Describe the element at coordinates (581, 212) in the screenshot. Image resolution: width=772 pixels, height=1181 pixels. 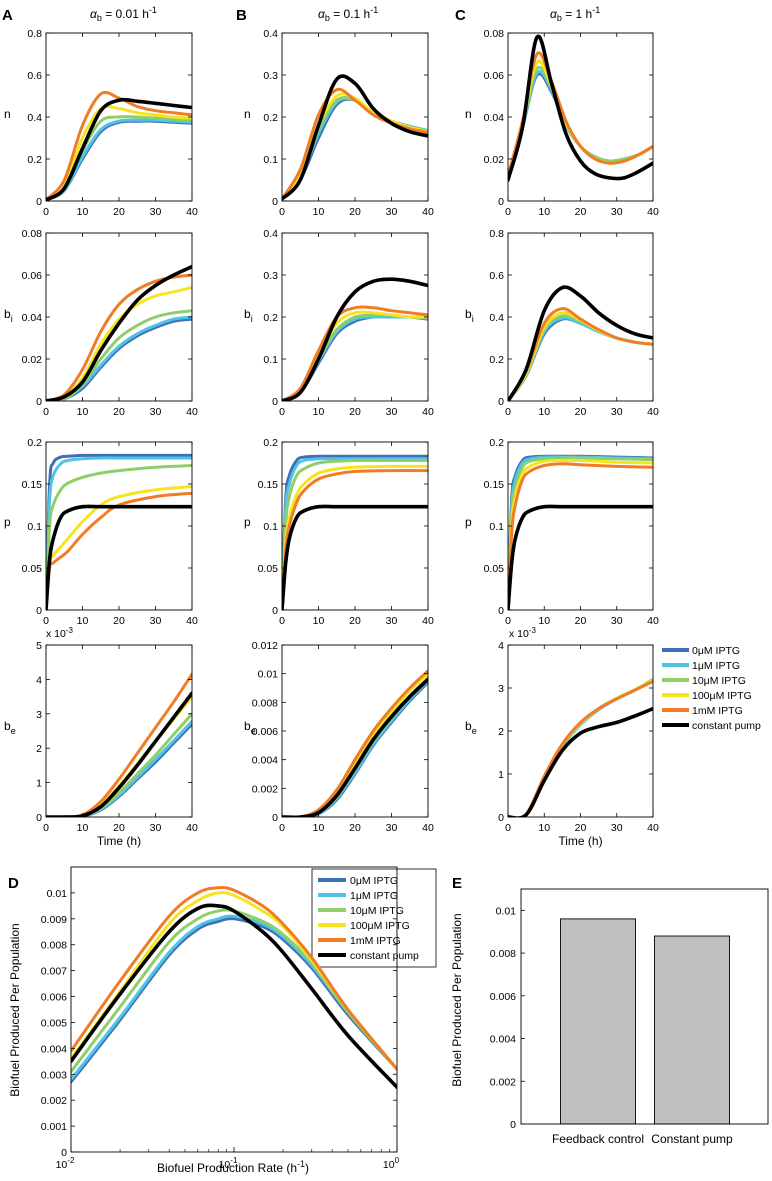
I see `C-n-xtick-label: 20` at that location.